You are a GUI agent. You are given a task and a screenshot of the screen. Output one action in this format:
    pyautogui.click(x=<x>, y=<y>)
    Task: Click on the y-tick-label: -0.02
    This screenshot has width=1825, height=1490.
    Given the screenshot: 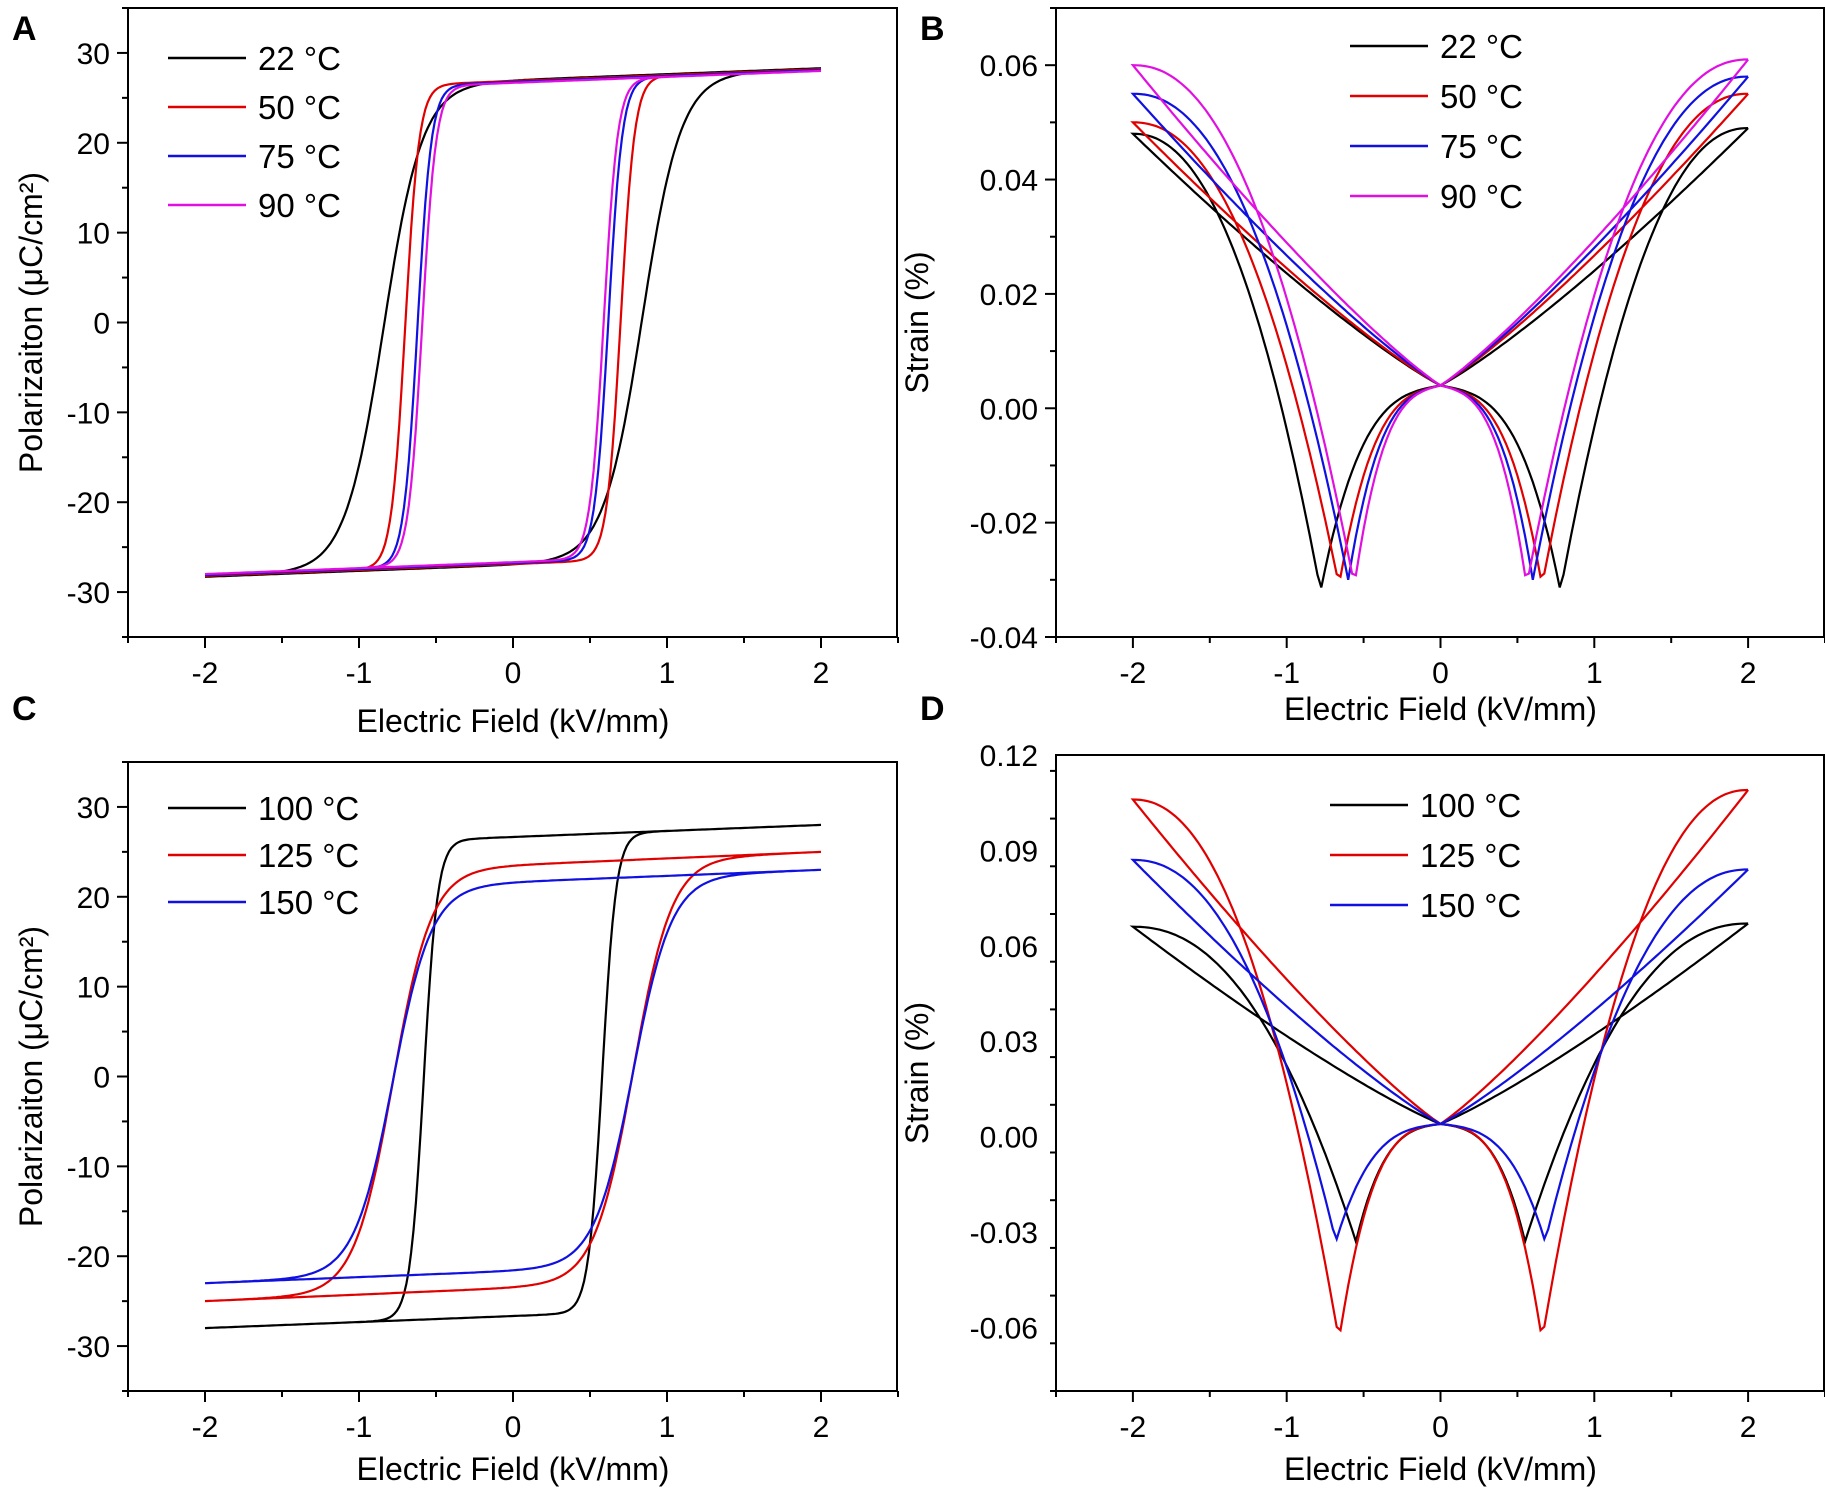 What is the action you would take?
    pyautogui.click(x=1004, y=524)
    